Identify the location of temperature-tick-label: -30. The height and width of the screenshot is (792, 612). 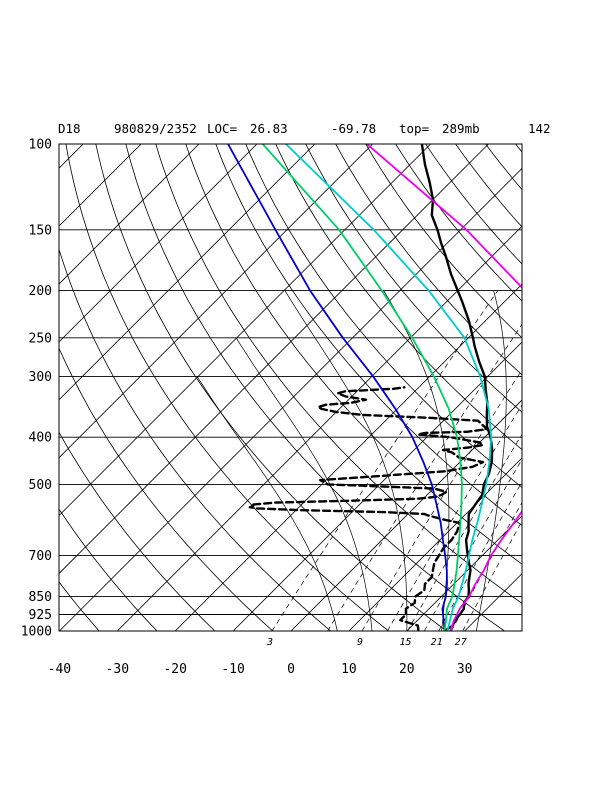
(117, 669).